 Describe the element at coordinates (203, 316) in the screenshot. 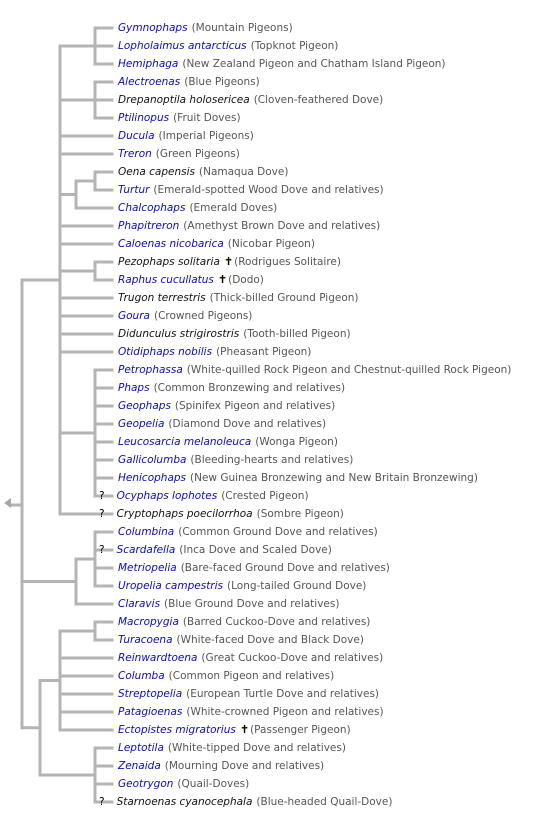

I see `common-name: (Crowned Pigeons)` at that location.